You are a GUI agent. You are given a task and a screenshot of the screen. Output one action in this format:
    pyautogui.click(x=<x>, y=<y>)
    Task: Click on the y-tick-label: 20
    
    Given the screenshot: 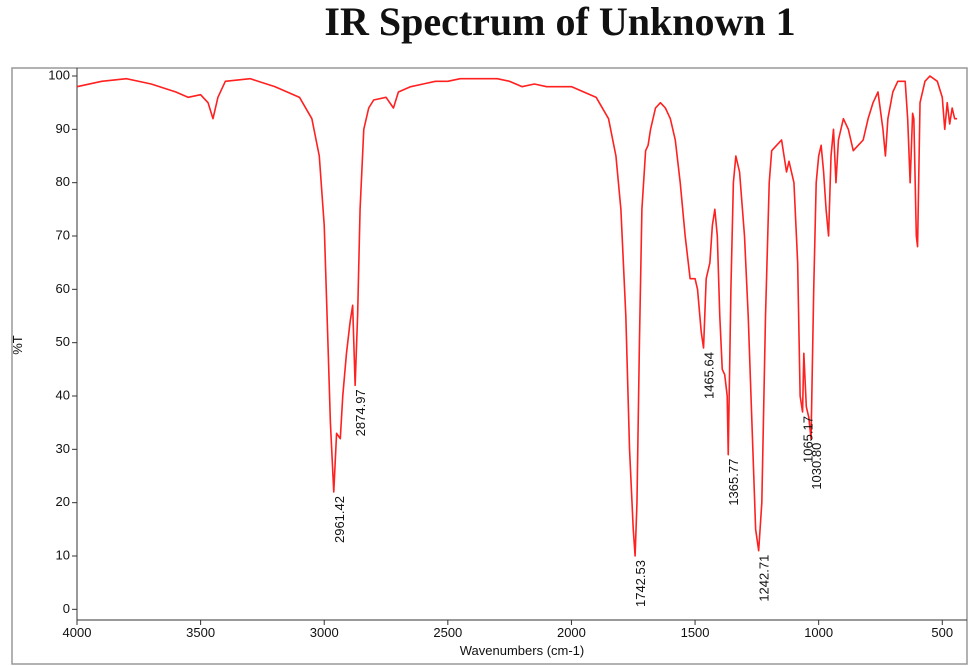 What is the action you would take?
    pyautogui.click(x=63, y=501)
    